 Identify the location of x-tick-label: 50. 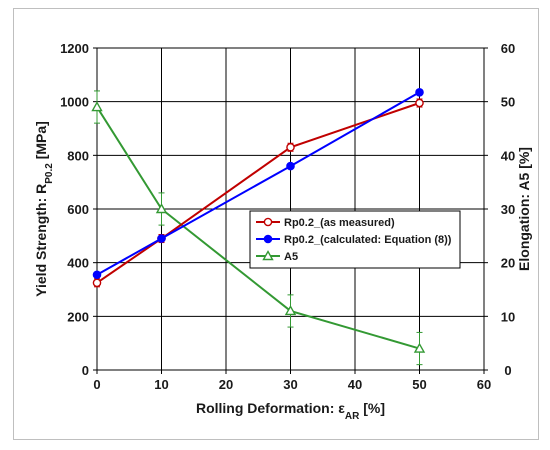
(419, 384).